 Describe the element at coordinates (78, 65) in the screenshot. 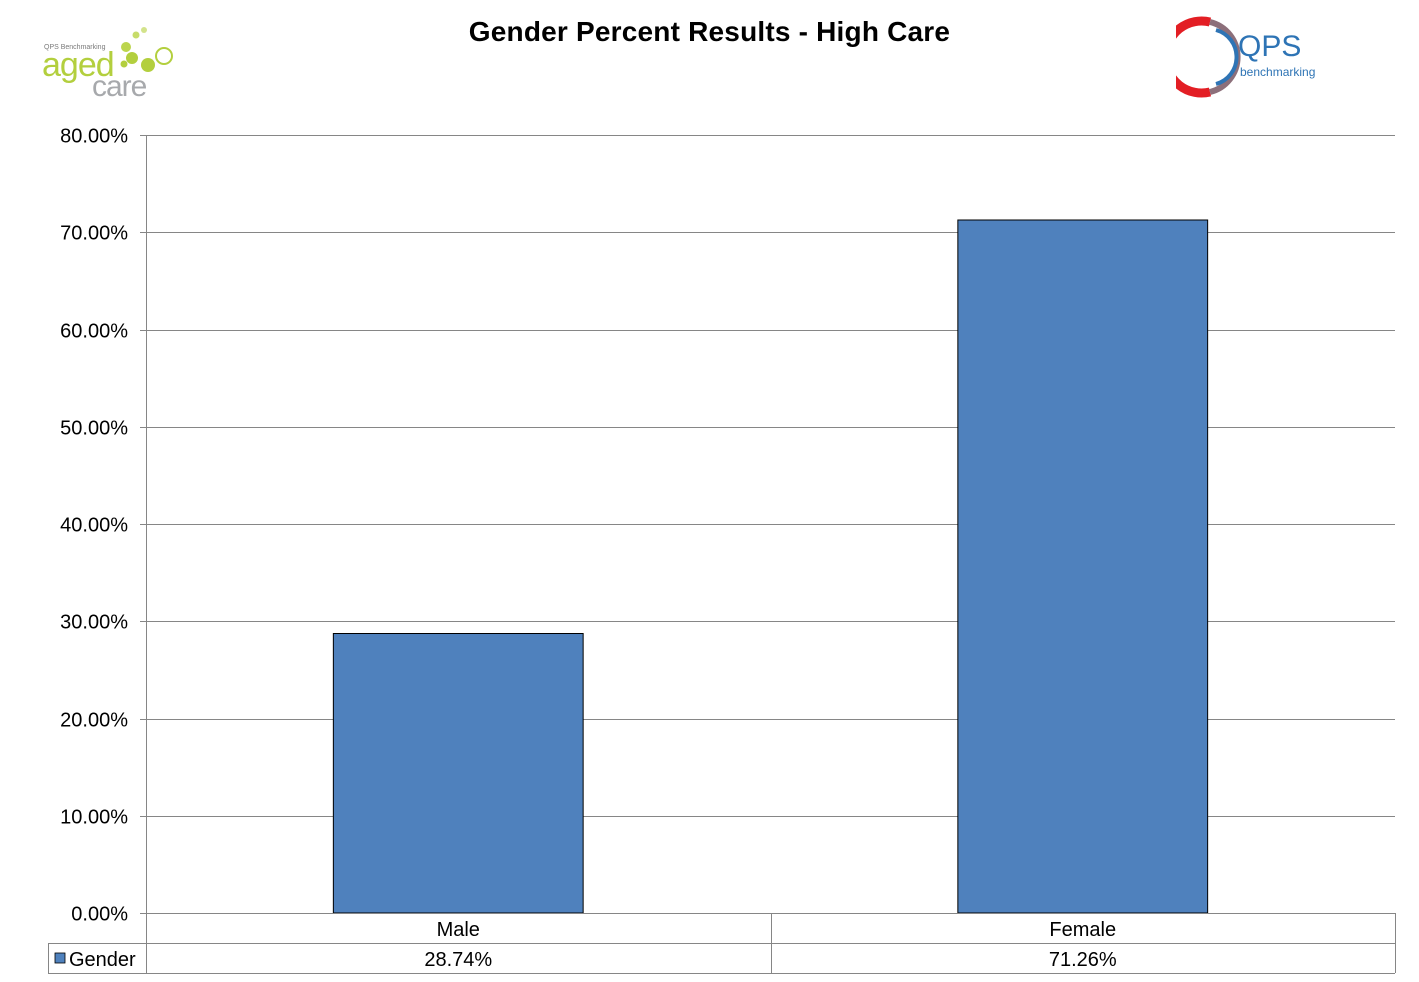

I see `aged-care-logo-word-aged: aged` at that location.